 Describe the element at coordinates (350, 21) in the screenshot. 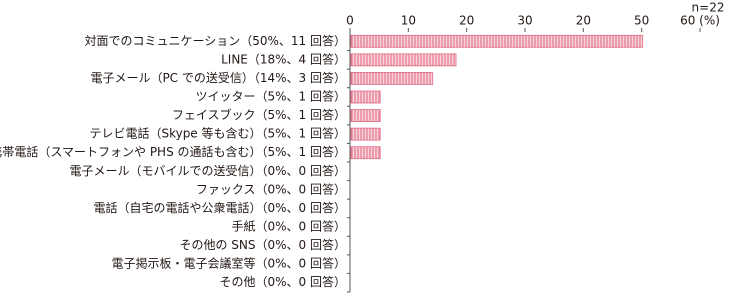

I see `x-tick-label: 0` at that location.